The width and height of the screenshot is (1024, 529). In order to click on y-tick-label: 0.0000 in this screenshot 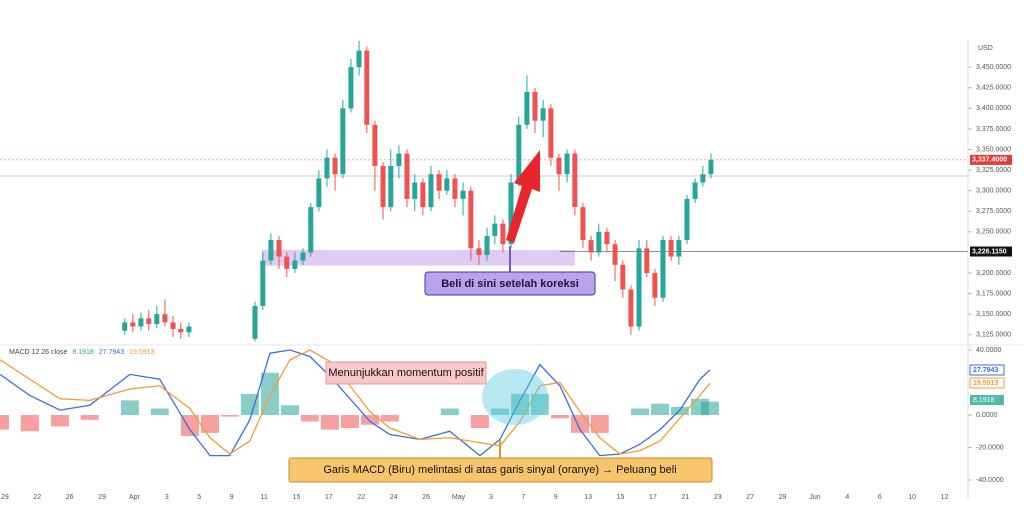, I will do `click(987, 415)`.